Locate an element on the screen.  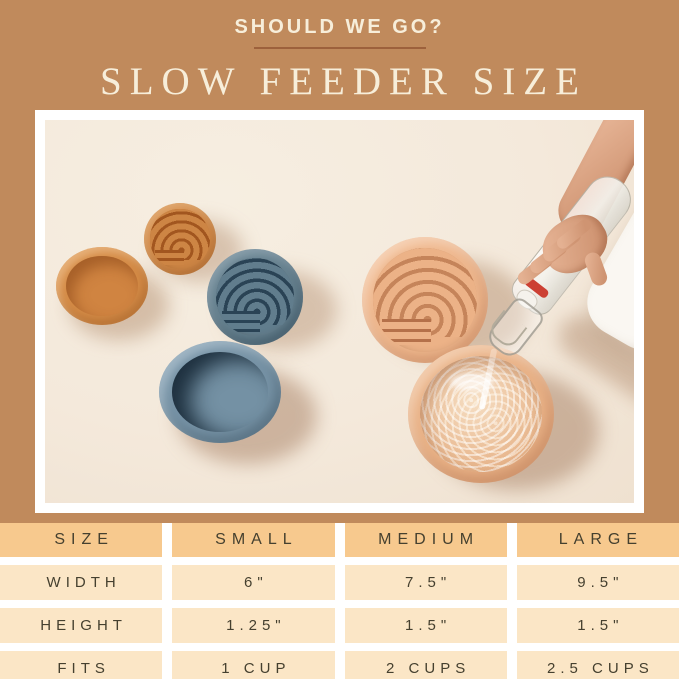
peach-maze-feeder is located at coordinates (425, 300).